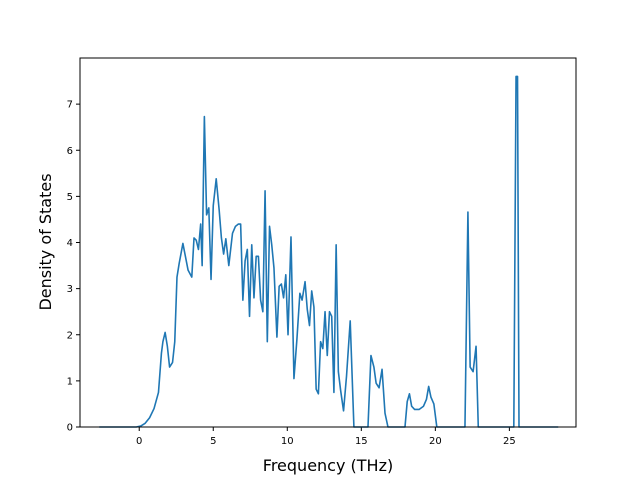 Image resolution: width=640 pixels, height=480 pixels. Describe the element at coordinates (70, 335) in the screenshot. I see `y-tick-label: 2` at that location.